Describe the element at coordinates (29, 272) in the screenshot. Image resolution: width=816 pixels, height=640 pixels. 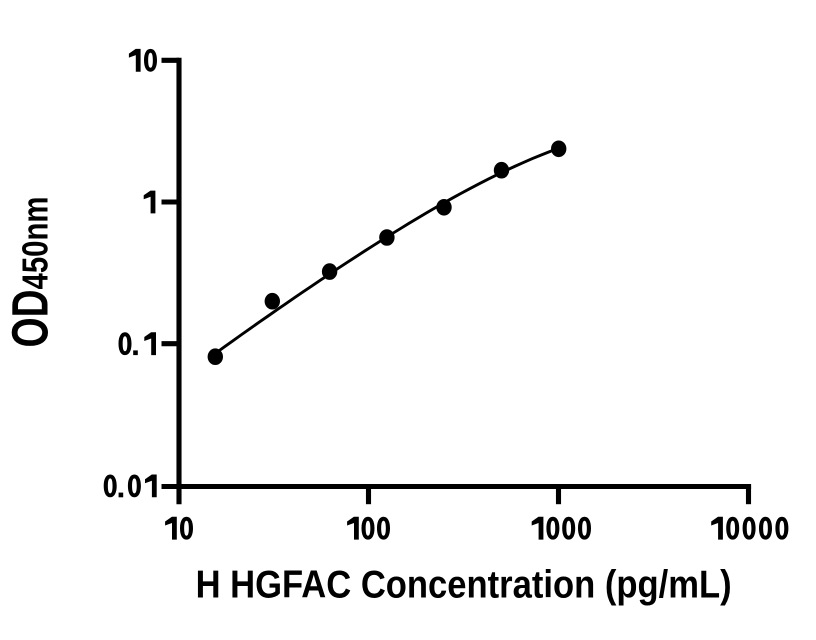
I see `svg-text: OD450nm` at that location.